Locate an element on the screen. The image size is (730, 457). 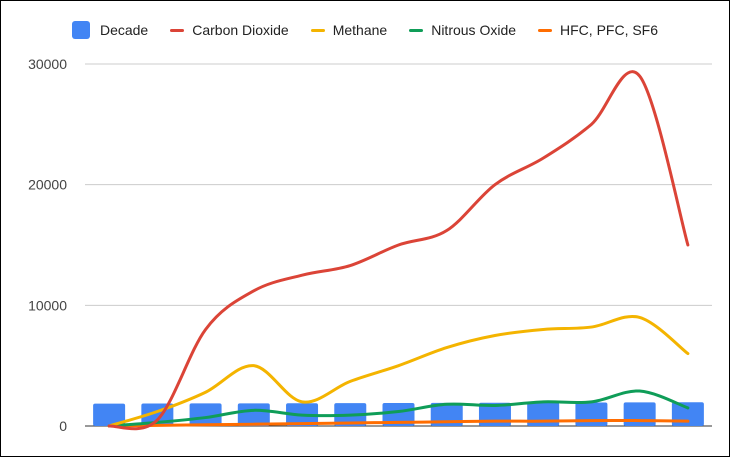
series-line-nitrous-oxide is located at coordinates (398, 408).